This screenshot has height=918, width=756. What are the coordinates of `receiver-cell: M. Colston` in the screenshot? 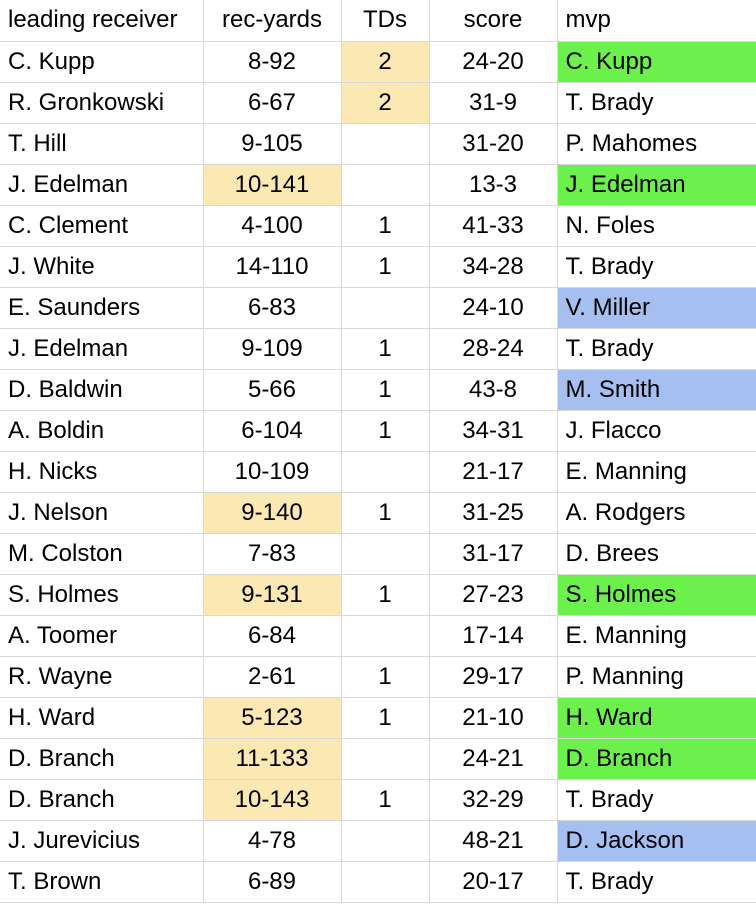 It's located at (102, 554).